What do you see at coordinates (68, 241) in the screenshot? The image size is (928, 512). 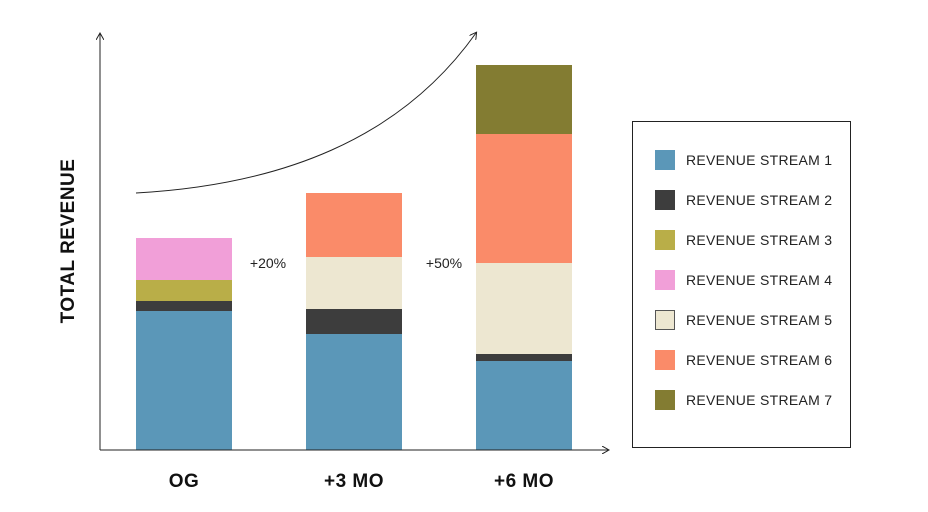 I see `y-axis-label: TOTAL REVENUE` at bounding box center [68, 241].